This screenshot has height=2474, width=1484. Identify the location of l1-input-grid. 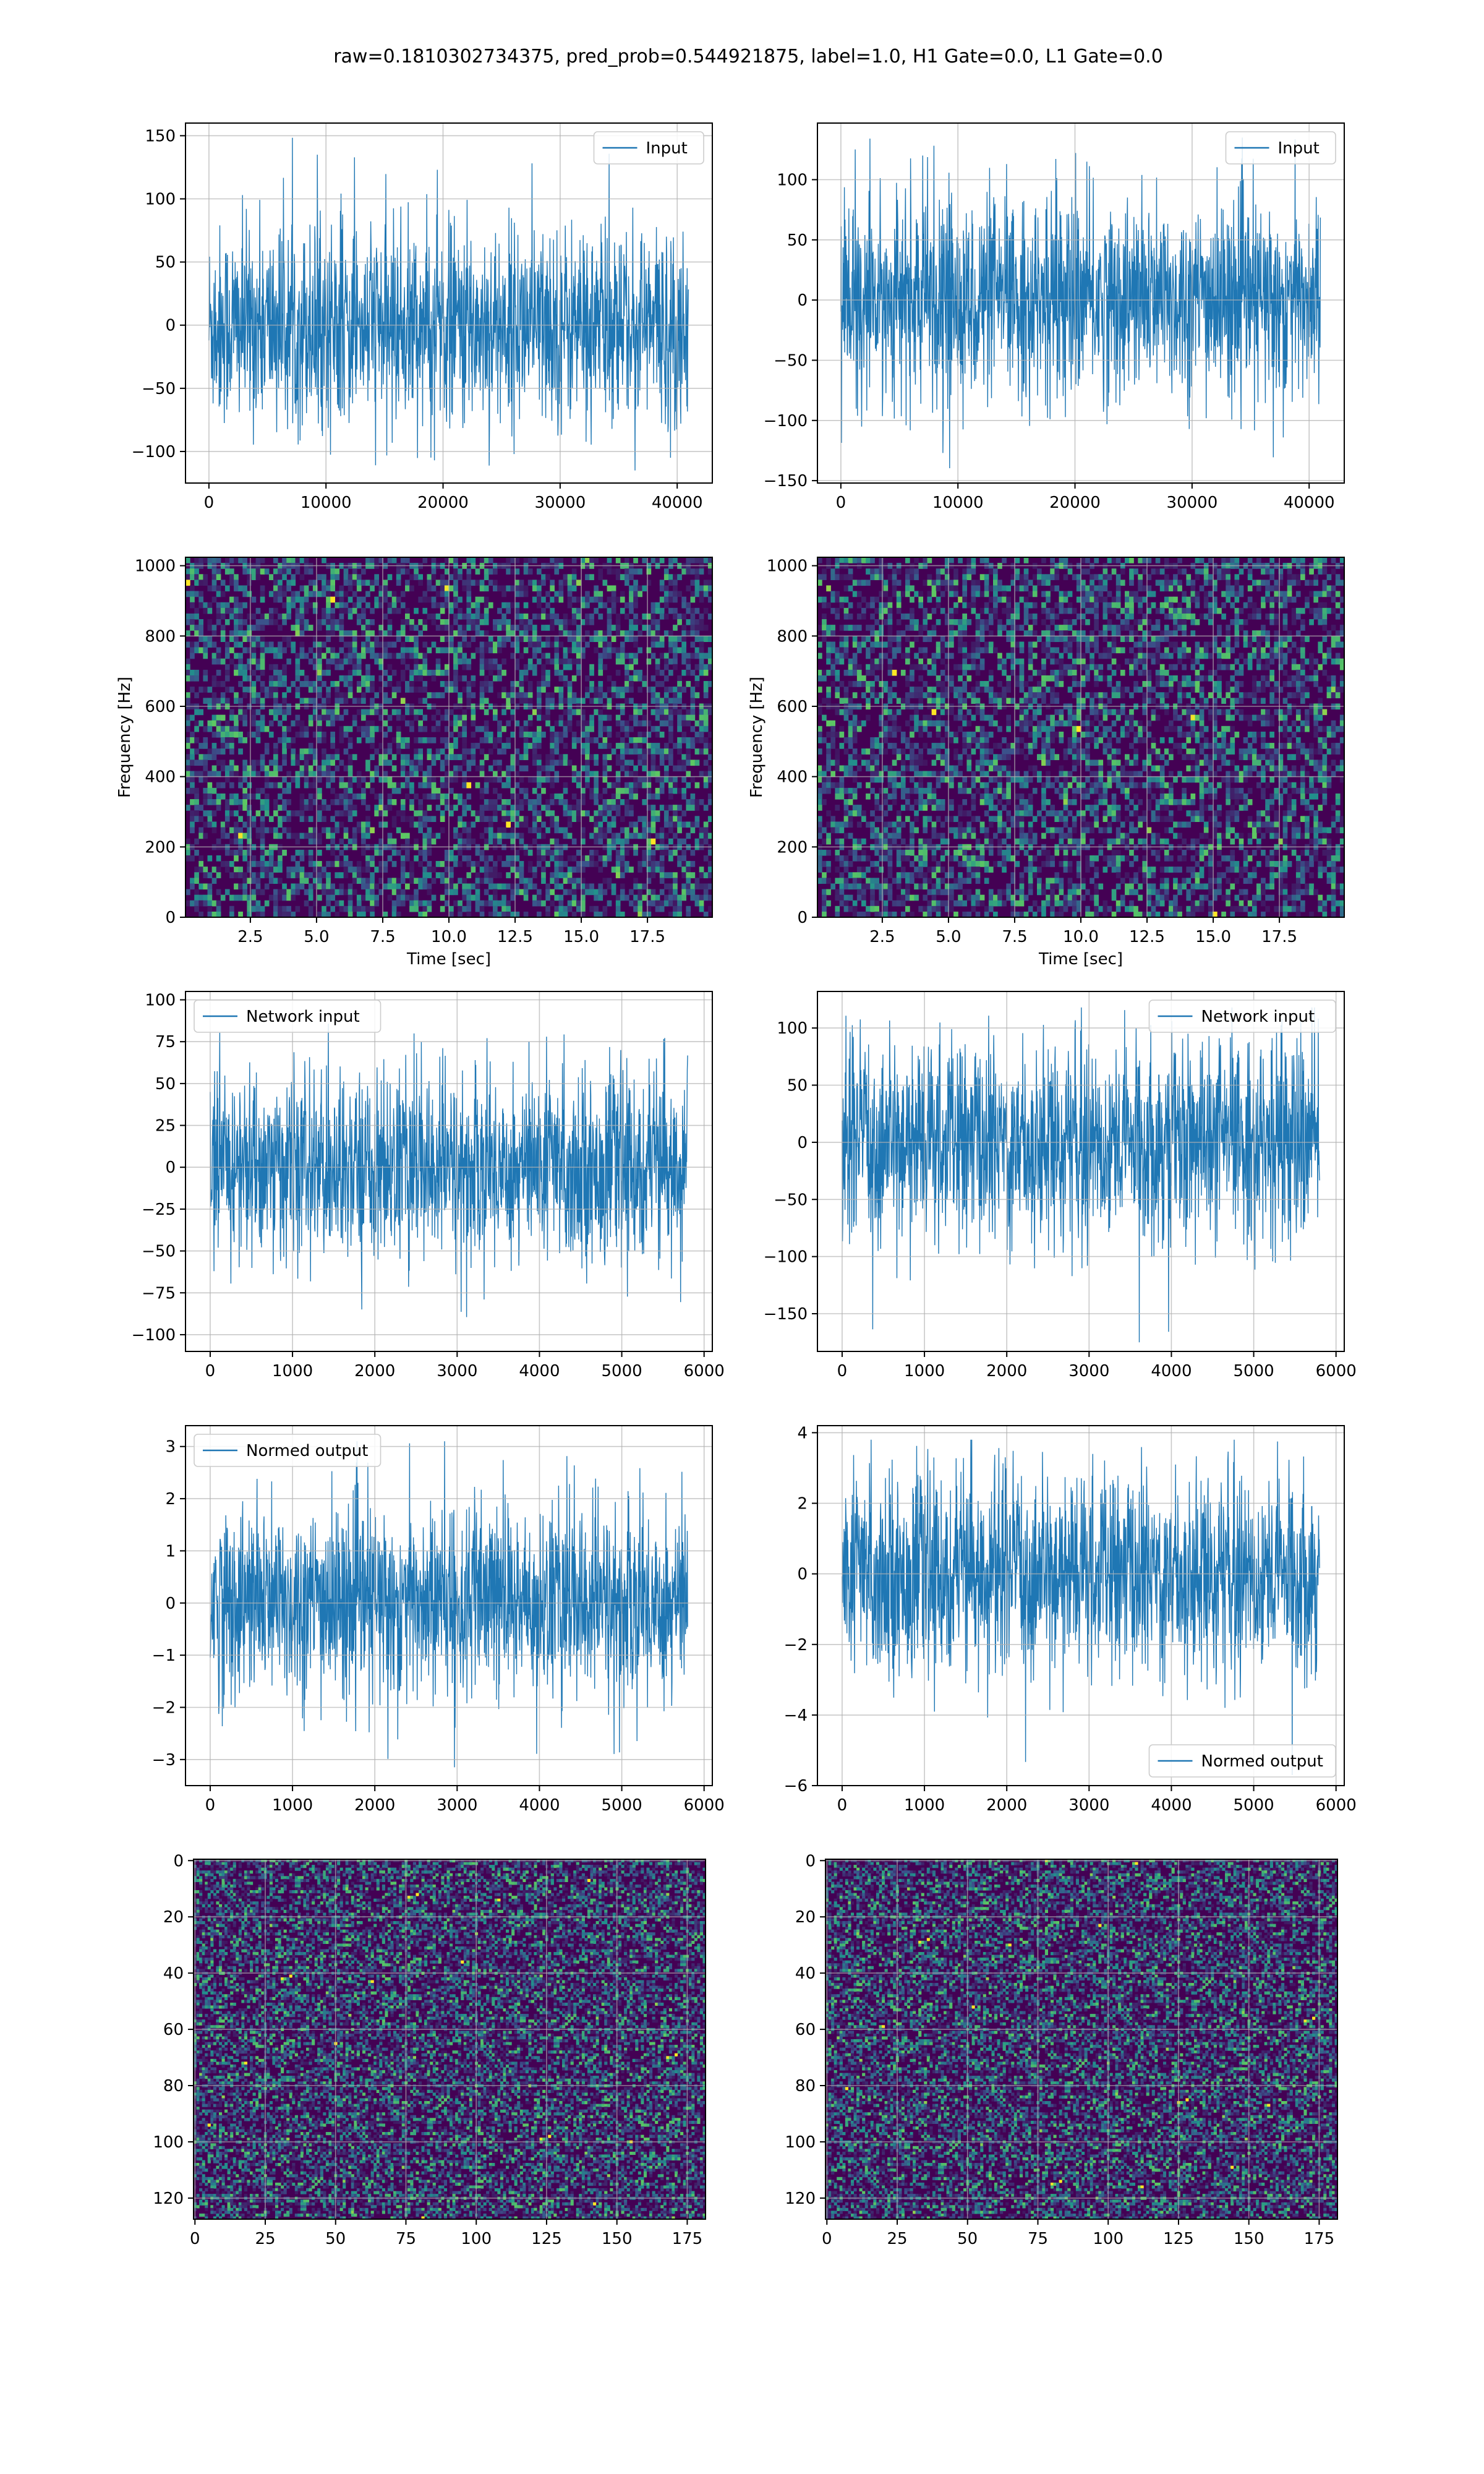
(1080, 303).